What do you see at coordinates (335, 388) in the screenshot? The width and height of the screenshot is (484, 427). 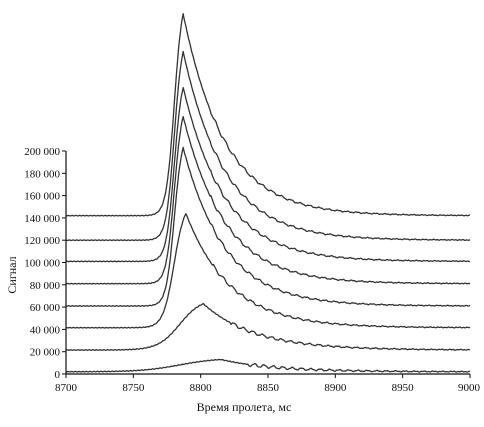 I see `x-tick-label: 8900` at bounding box center [335, 388].